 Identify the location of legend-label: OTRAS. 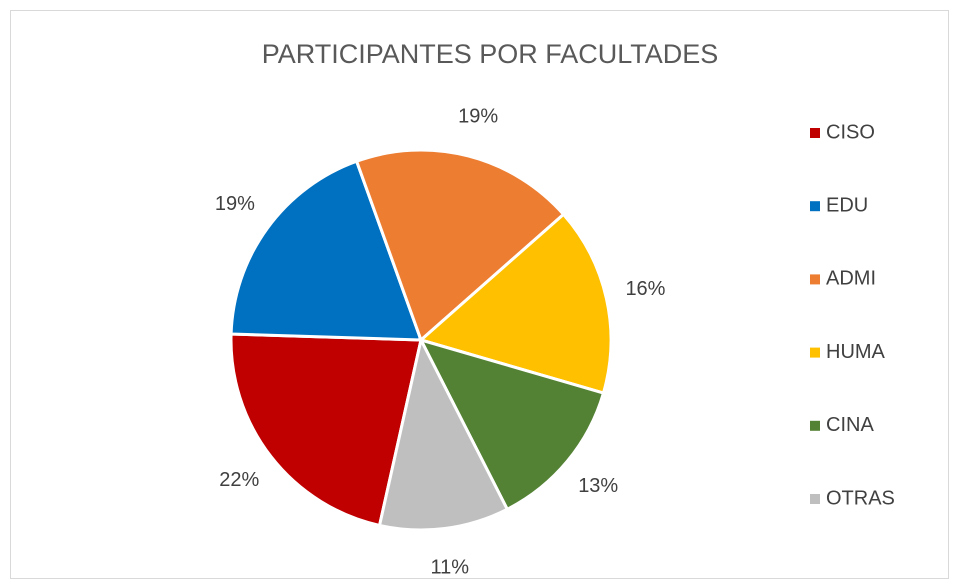
(860, 498).